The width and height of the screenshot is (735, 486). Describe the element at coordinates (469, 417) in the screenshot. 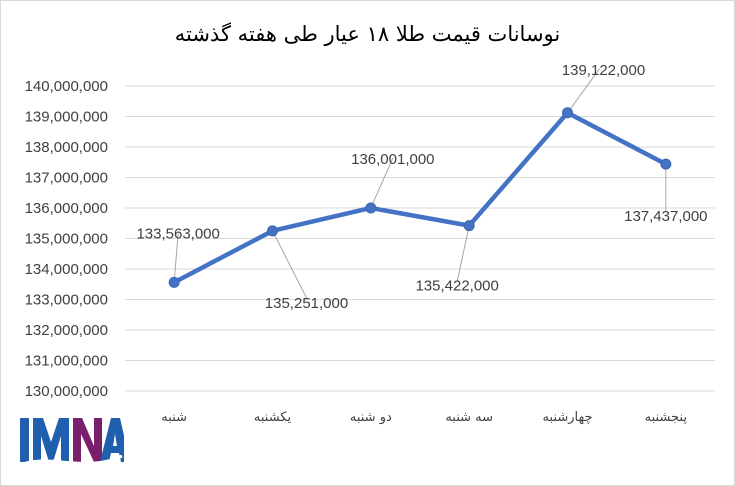

I see `x-tick-label: سه شنبه` at that location.